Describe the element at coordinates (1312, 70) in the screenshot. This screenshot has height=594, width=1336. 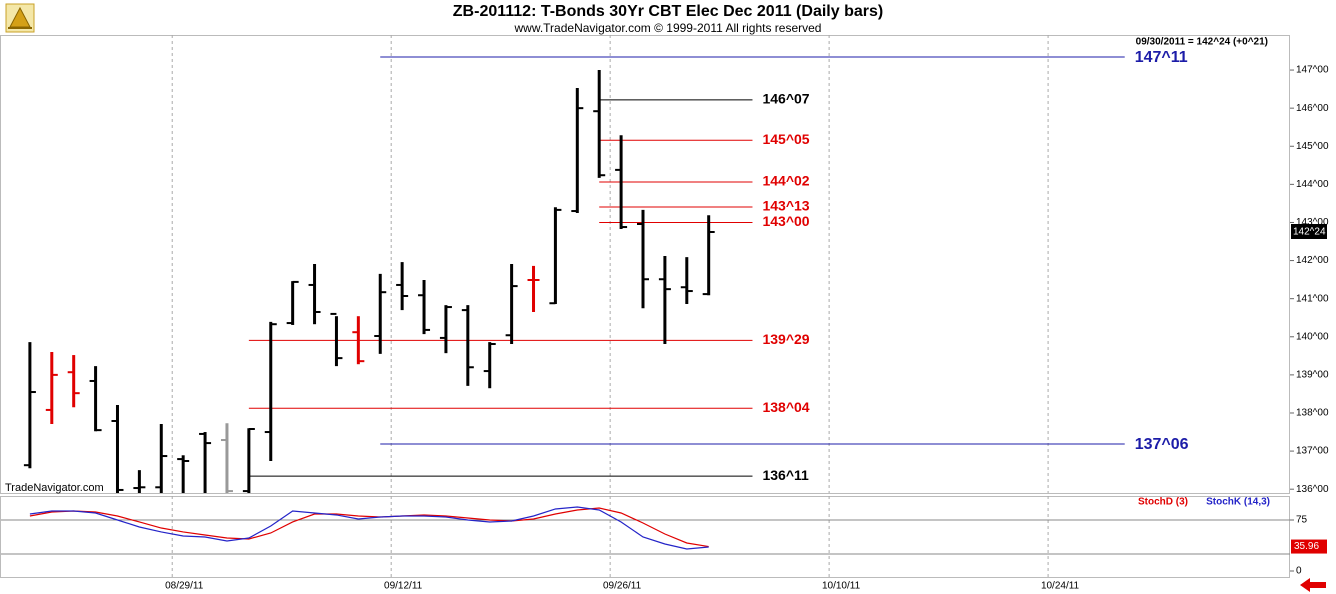
I see `y-tick-label: 147^00` at that location.